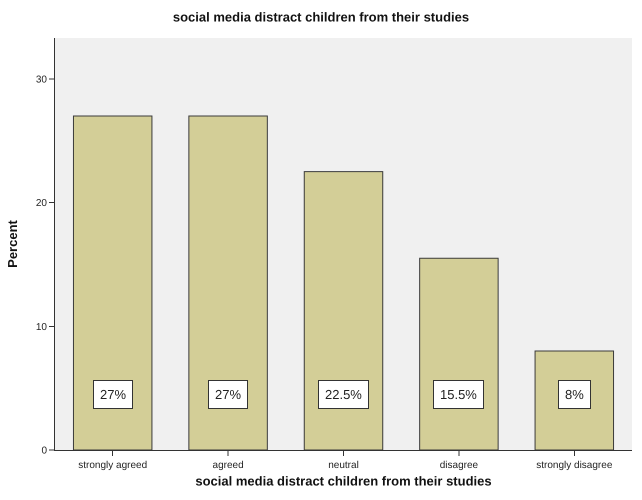 This screenshot has height=500, width=642. I want to click on x-axis-title: social media distract children from their studies, so click(343, 481).